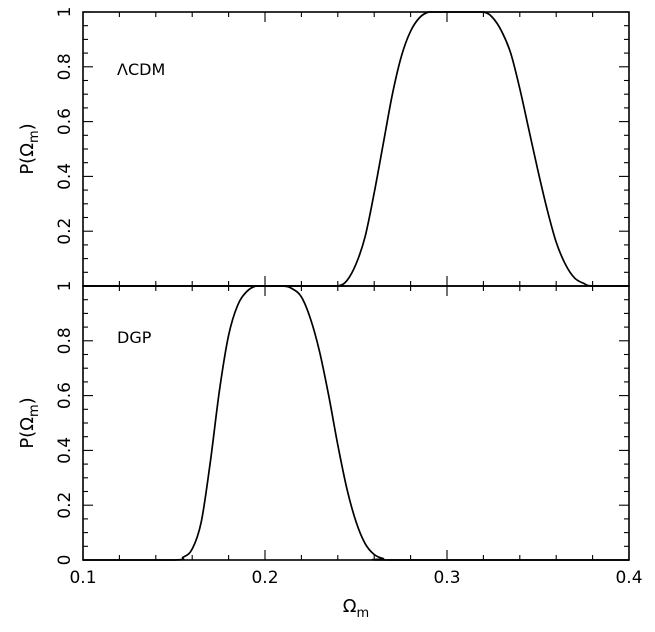 This screenshot has width=655, height=632. What do you see at coordinates (628, 578) in the screenshot?
I see `x-tick-label: 0.4` at bounding box center [628, 578].